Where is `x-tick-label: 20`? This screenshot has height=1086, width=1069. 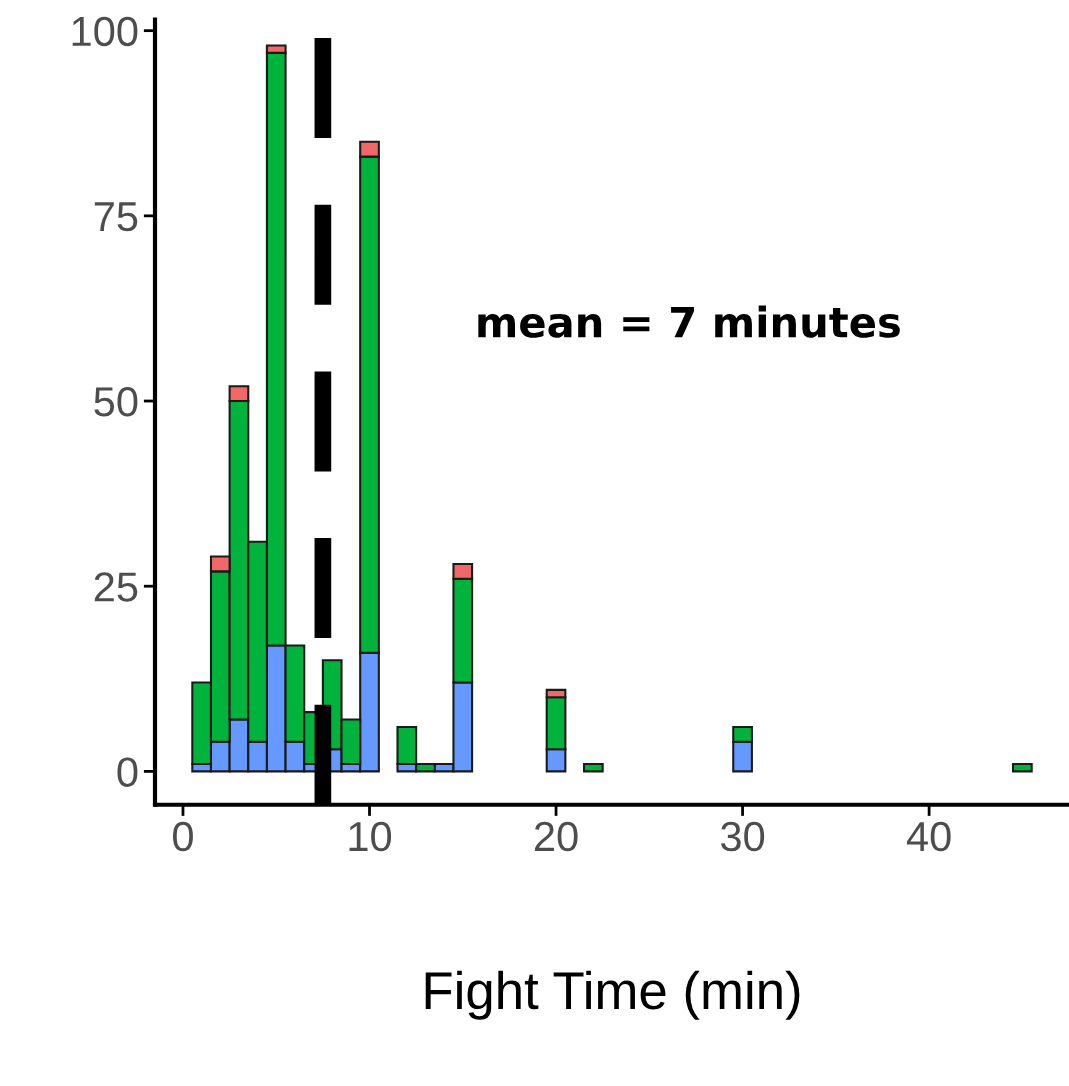
x-tick-label: 20 is located at coordinates (556, 836).